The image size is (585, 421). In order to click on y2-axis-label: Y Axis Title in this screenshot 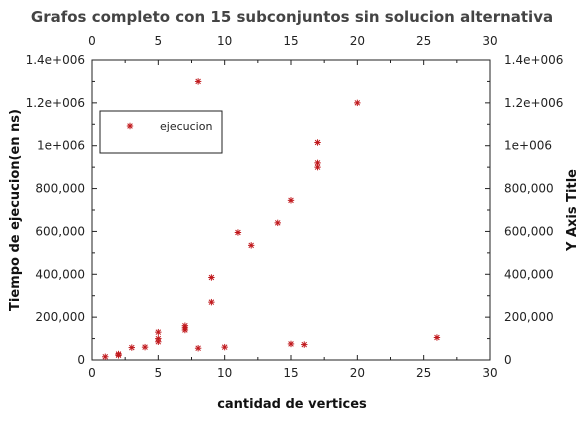, I will do `click(572, 210)`.